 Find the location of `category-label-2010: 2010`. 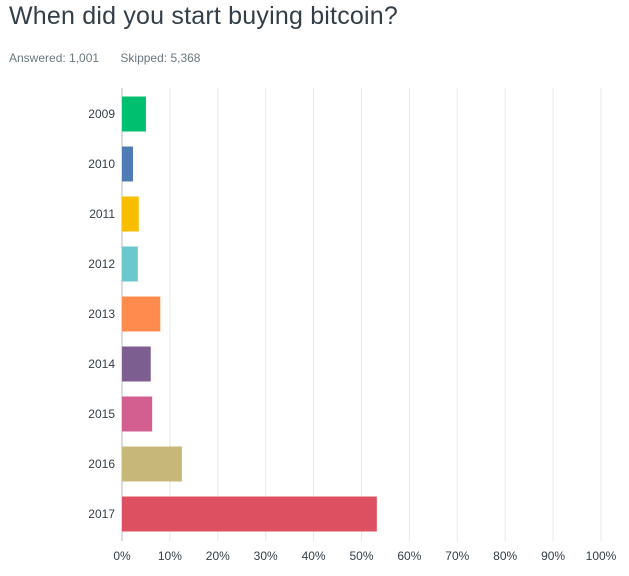

category-label-2010: 2010 is located at coordinates (101, 164).